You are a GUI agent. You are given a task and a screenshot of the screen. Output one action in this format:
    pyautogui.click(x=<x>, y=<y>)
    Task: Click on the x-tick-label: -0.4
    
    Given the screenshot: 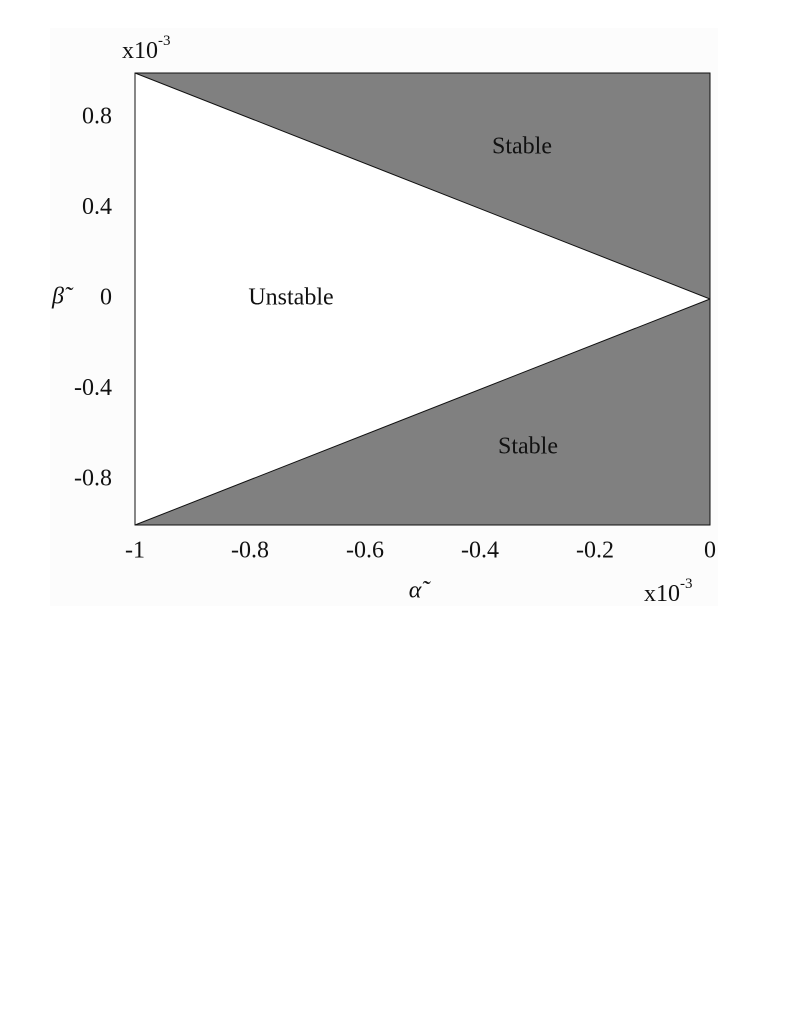 What is the action you would take?
    pyautogui.click(x=480, y=551)
    